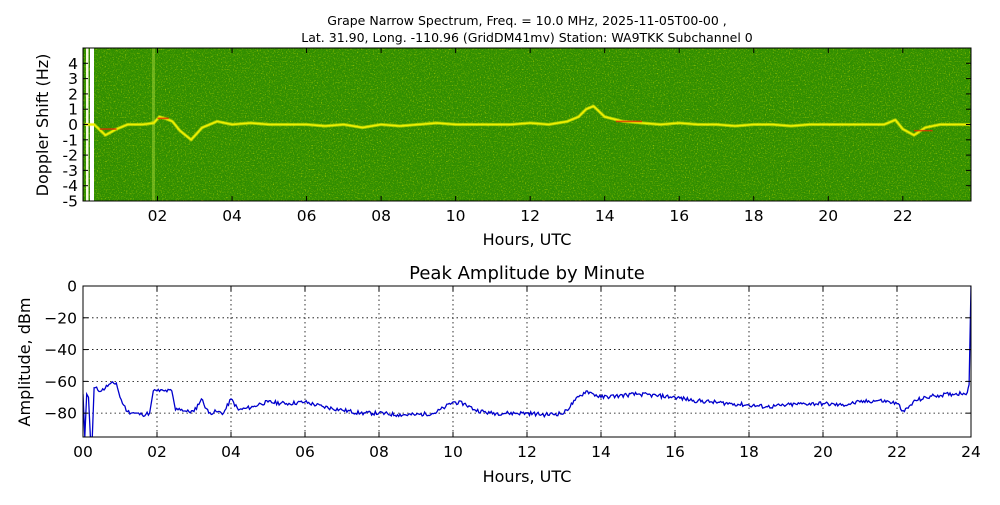 The image size is (1000, 505). What do you see at coordinates (754, 216) in the screenshot?
I see `spectrogram-x-tick-label: 18` at bounding box center [754, 216].